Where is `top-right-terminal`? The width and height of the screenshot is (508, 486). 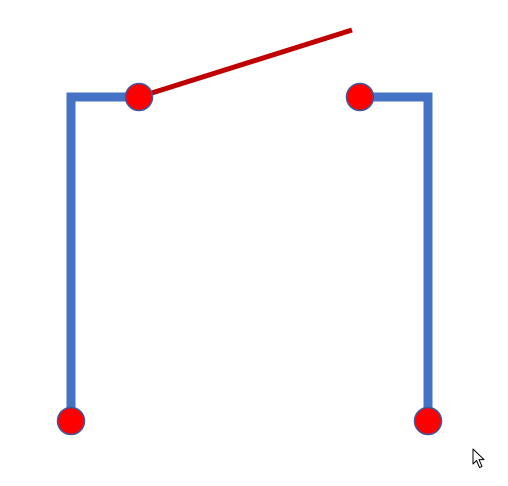 top-right-terminal is located at coordinates (360, 97).